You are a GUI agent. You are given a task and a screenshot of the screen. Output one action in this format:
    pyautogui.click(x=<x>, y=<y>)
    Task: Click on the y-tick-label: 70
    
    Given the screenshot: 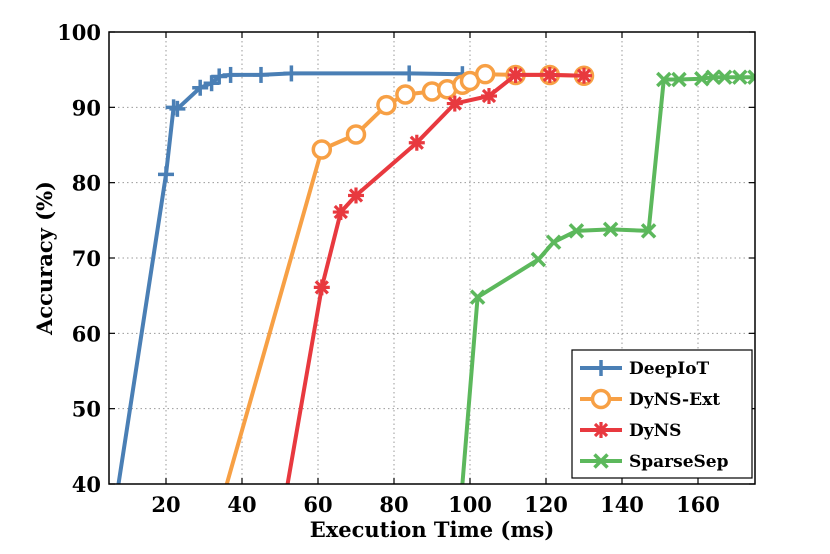 What is the action you would take?
    pyautogui.click(x=86, y=258)
    